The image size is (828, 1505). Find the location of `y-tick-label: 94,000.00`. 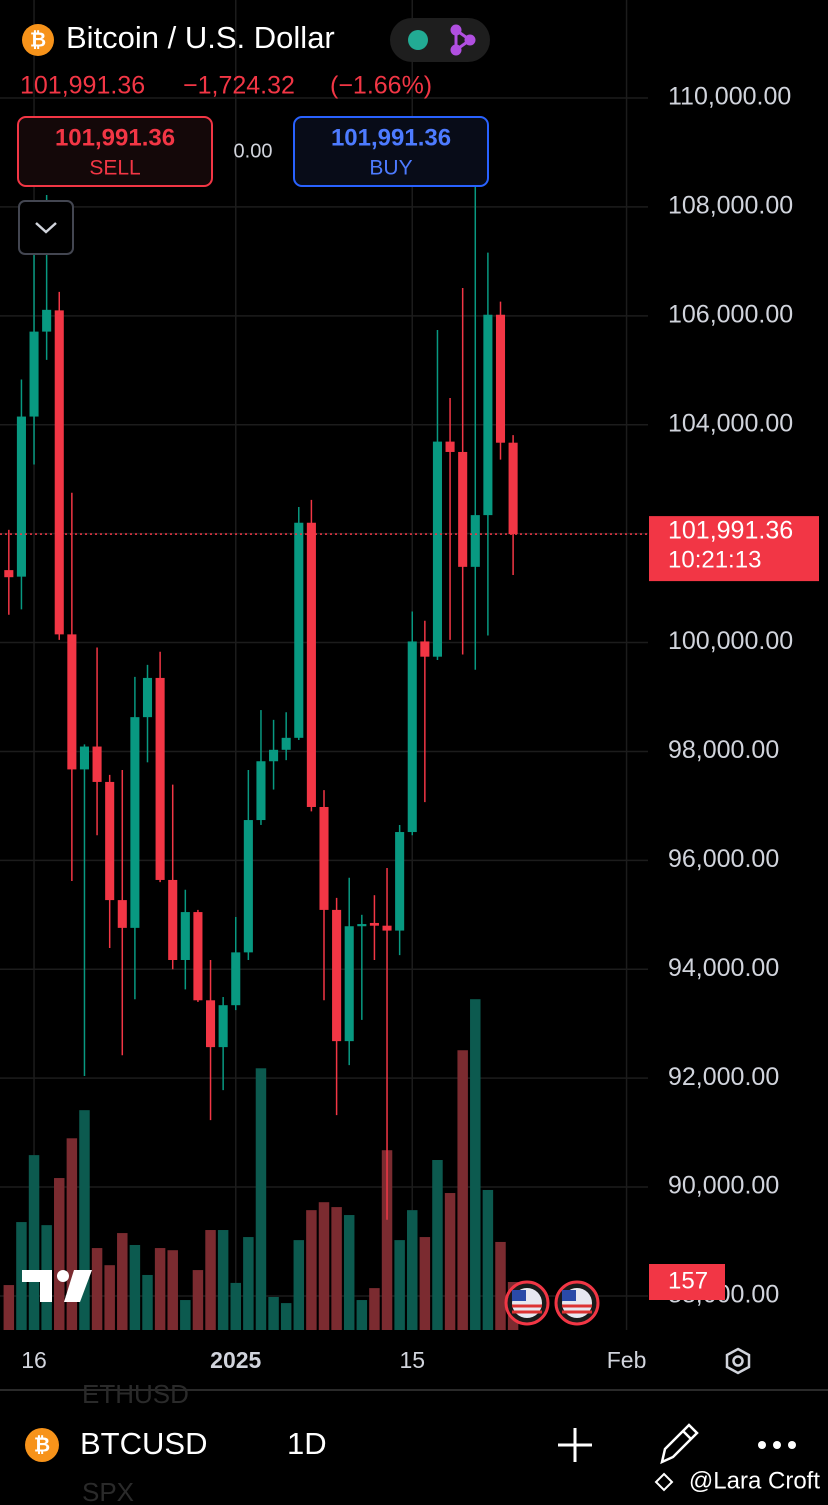

y-tick-label: 94,000.00 is located at coordinates (723, 968).